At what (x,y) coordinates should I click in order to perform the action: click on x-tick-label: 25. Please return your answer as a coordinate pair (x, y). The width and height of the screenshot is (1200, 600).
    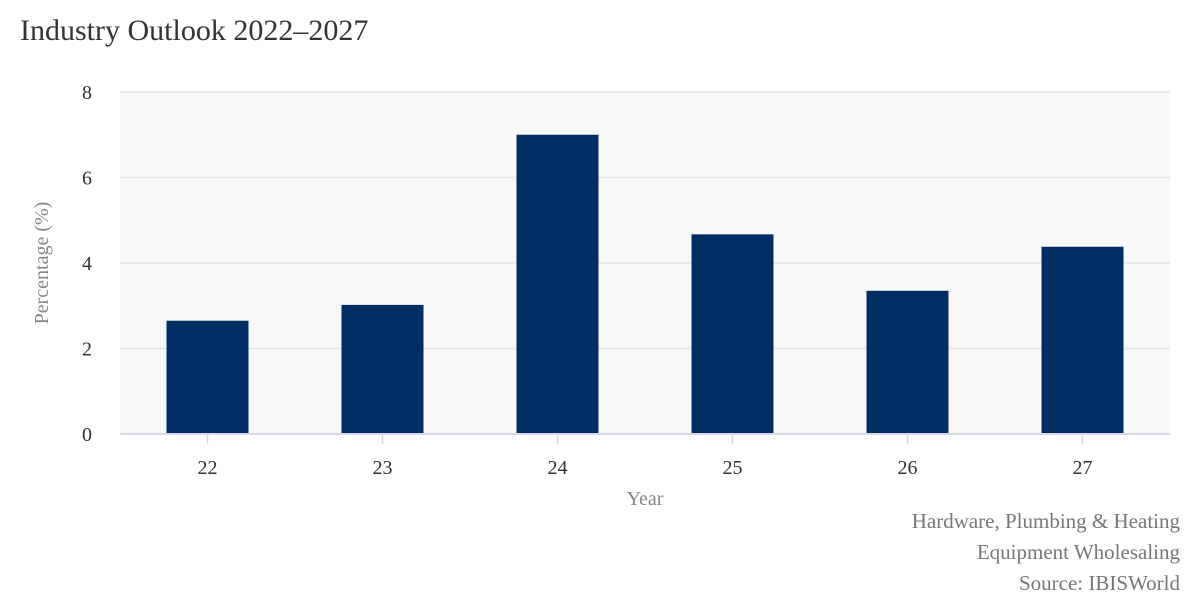
    Looking at the image, I should click on (733, 468).